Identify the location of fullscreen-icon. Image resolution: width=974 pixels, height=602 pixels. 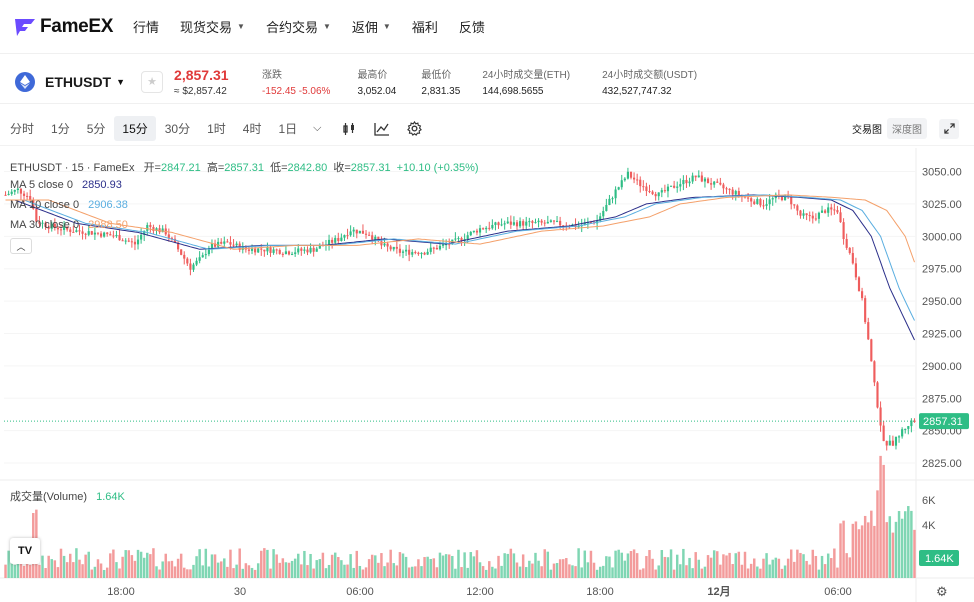
(949, 128).